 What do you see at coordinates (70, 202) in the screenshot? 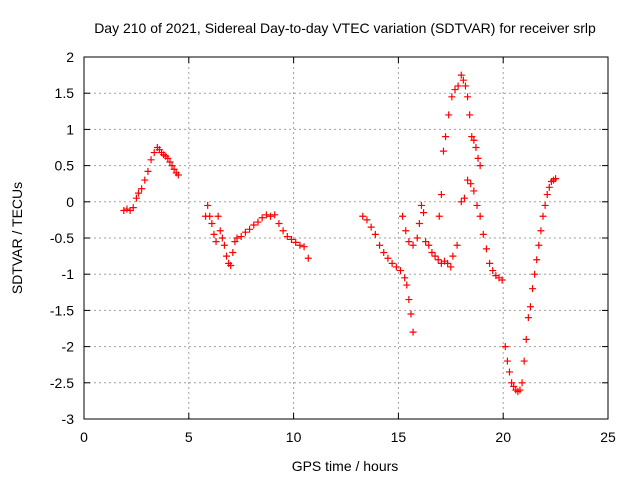
I see `y-tick-label: 0` at bounding box center [70, 202].